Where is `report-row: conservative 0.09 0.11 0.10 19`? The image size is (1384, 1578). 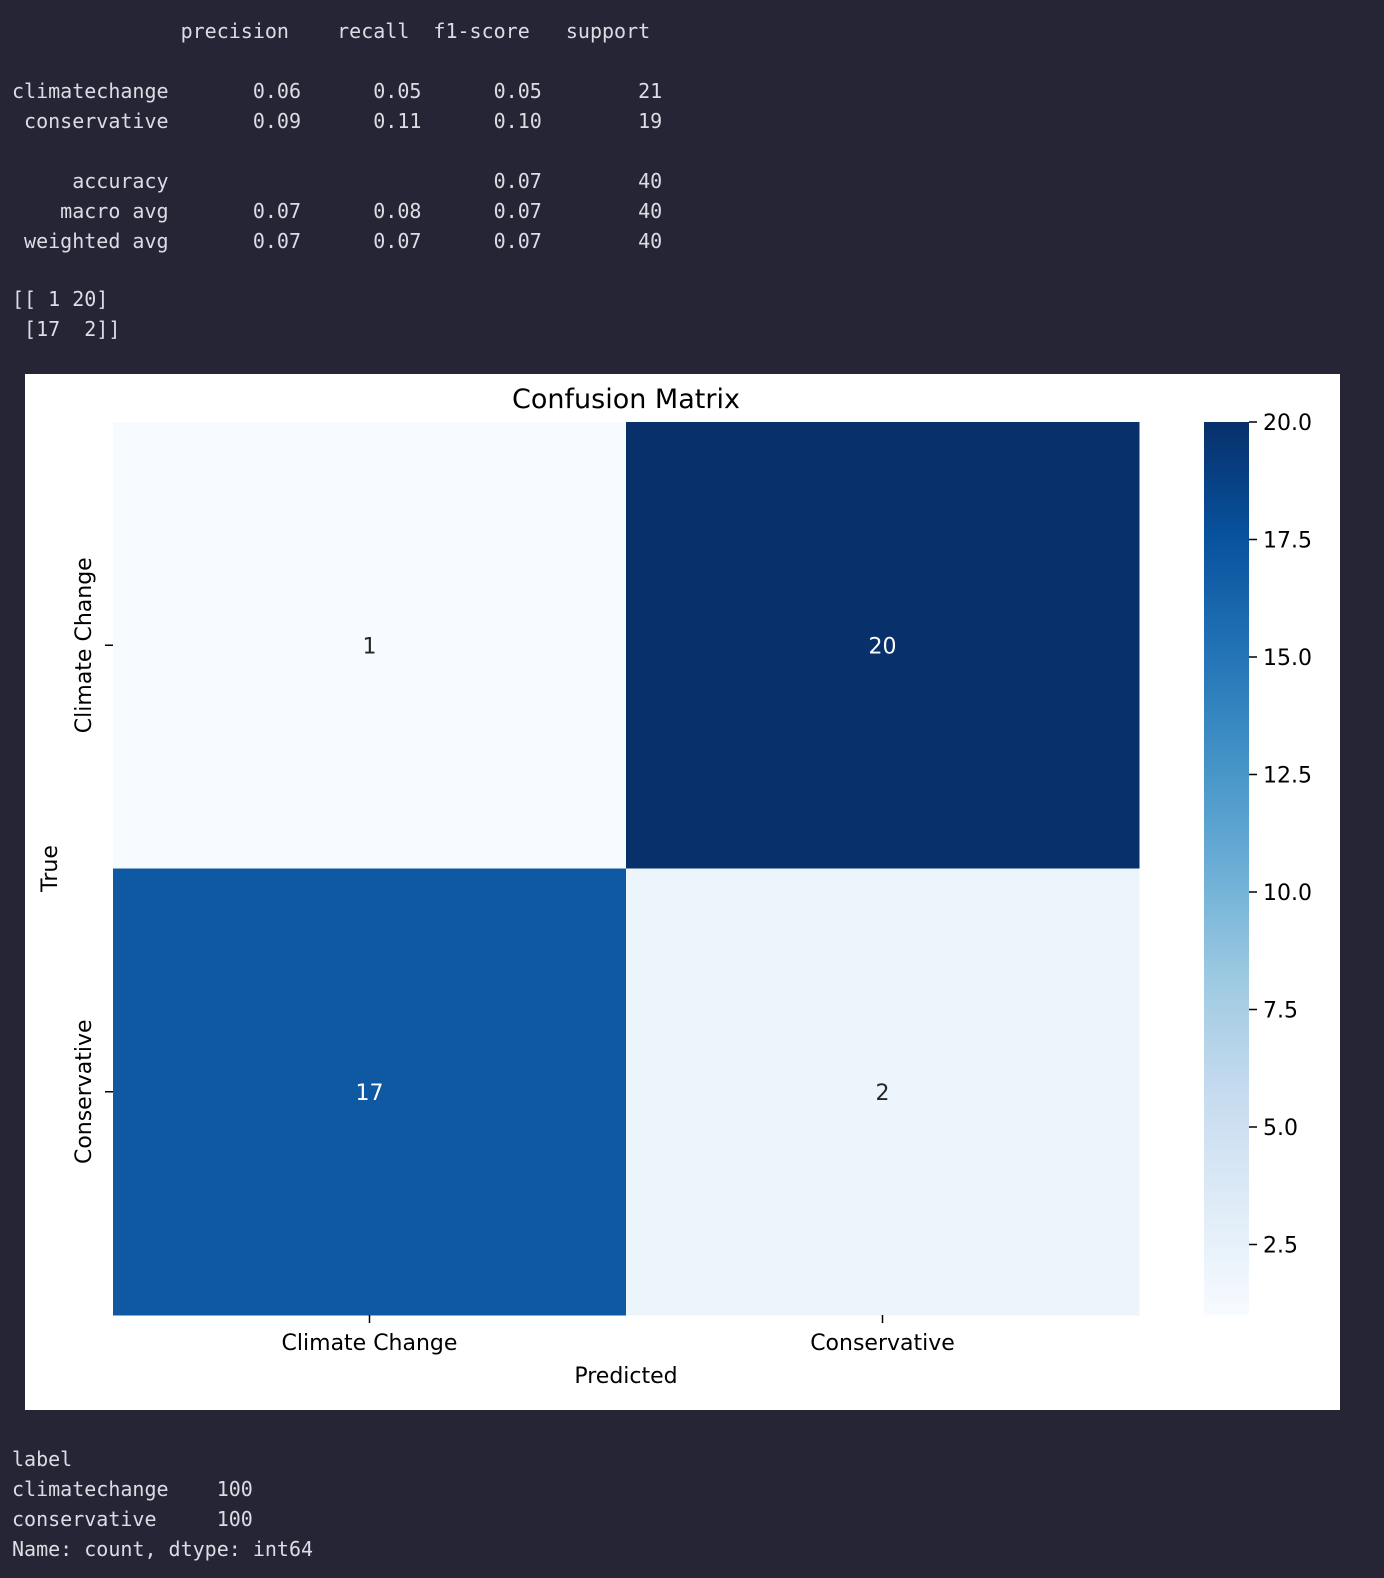 report-row: conservative 0.09 0.11 0.10 19 is located at coordinates (337, 121).